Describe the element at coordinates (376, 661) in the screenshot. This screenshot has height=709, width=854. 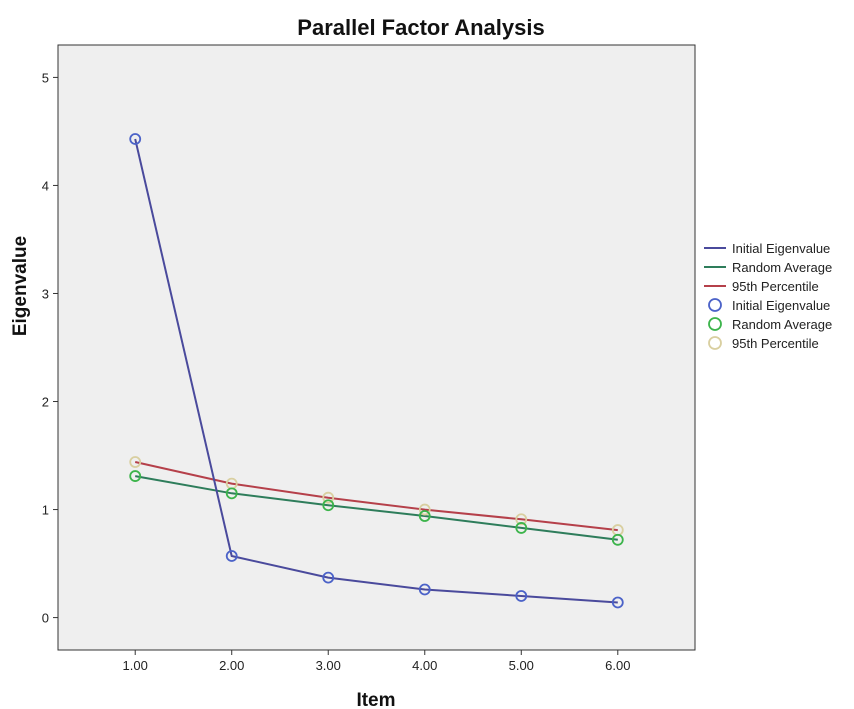
I see `x-axis: 1.00 2.00 3.00 4.00 5.00 6.00` at that location.